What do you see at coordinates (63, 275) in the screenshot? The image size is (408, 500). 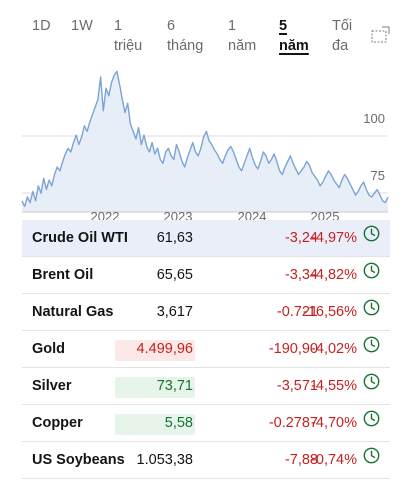 I see `commodity-name: Brent Oil` at bounding box center [63, 275].